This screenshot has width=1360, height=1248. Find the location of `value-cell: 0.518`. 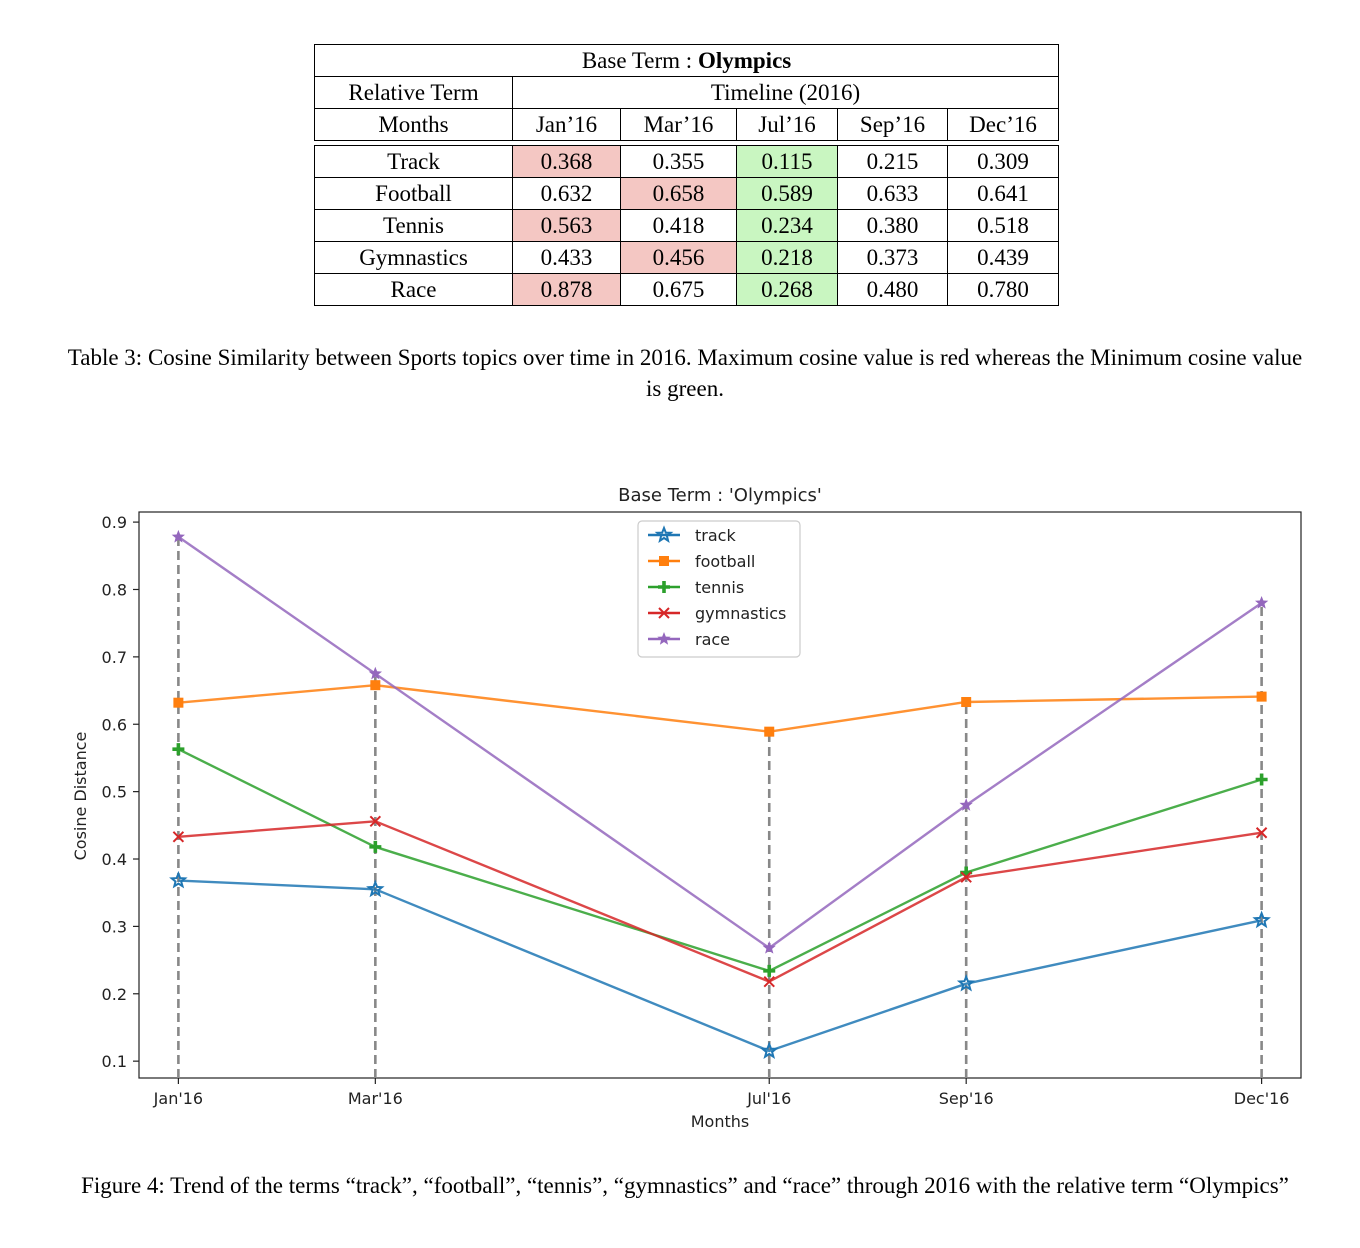

value-cell: 0.518 is located at coordinates (1003, 225).